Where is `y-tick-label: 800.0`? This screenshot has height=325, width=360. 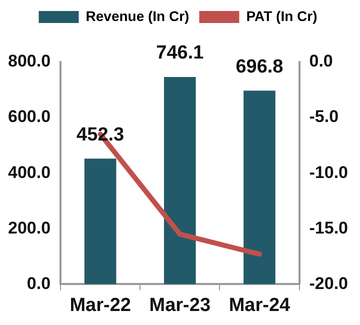
y-tick-label: 800.0 is located at coordinates (29, 61).